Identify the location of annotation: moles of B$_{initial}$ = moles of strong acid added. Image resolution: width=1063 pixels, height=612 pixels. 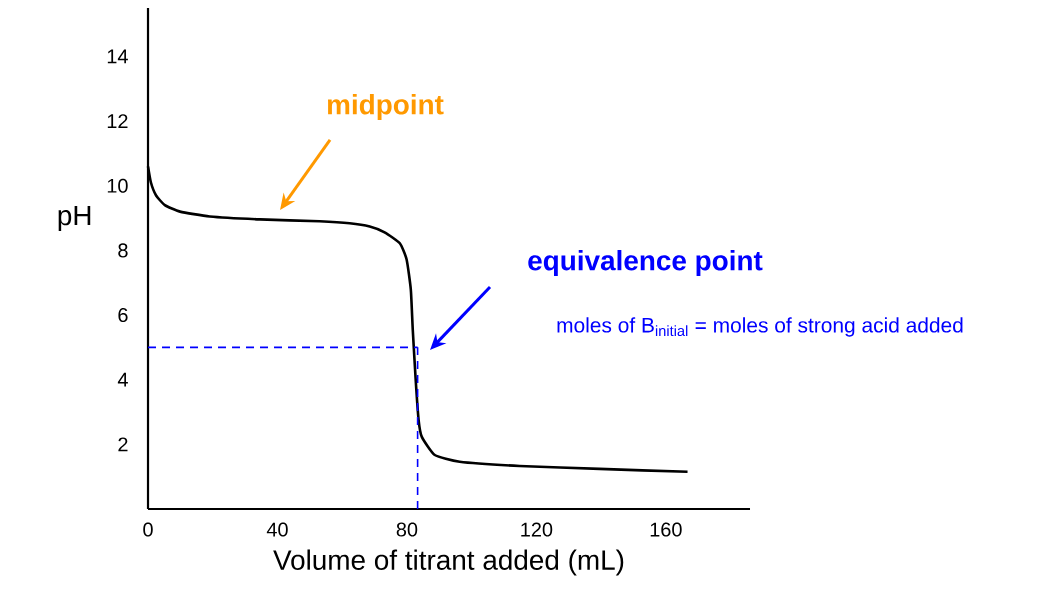
(760, 327).